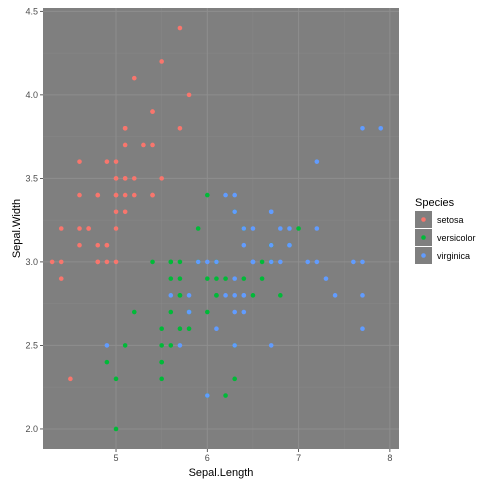  What do you see at coordinates (389, 458) in the screenshot?
I see `x-tick-label: 8` at bounding box center [389, 458].